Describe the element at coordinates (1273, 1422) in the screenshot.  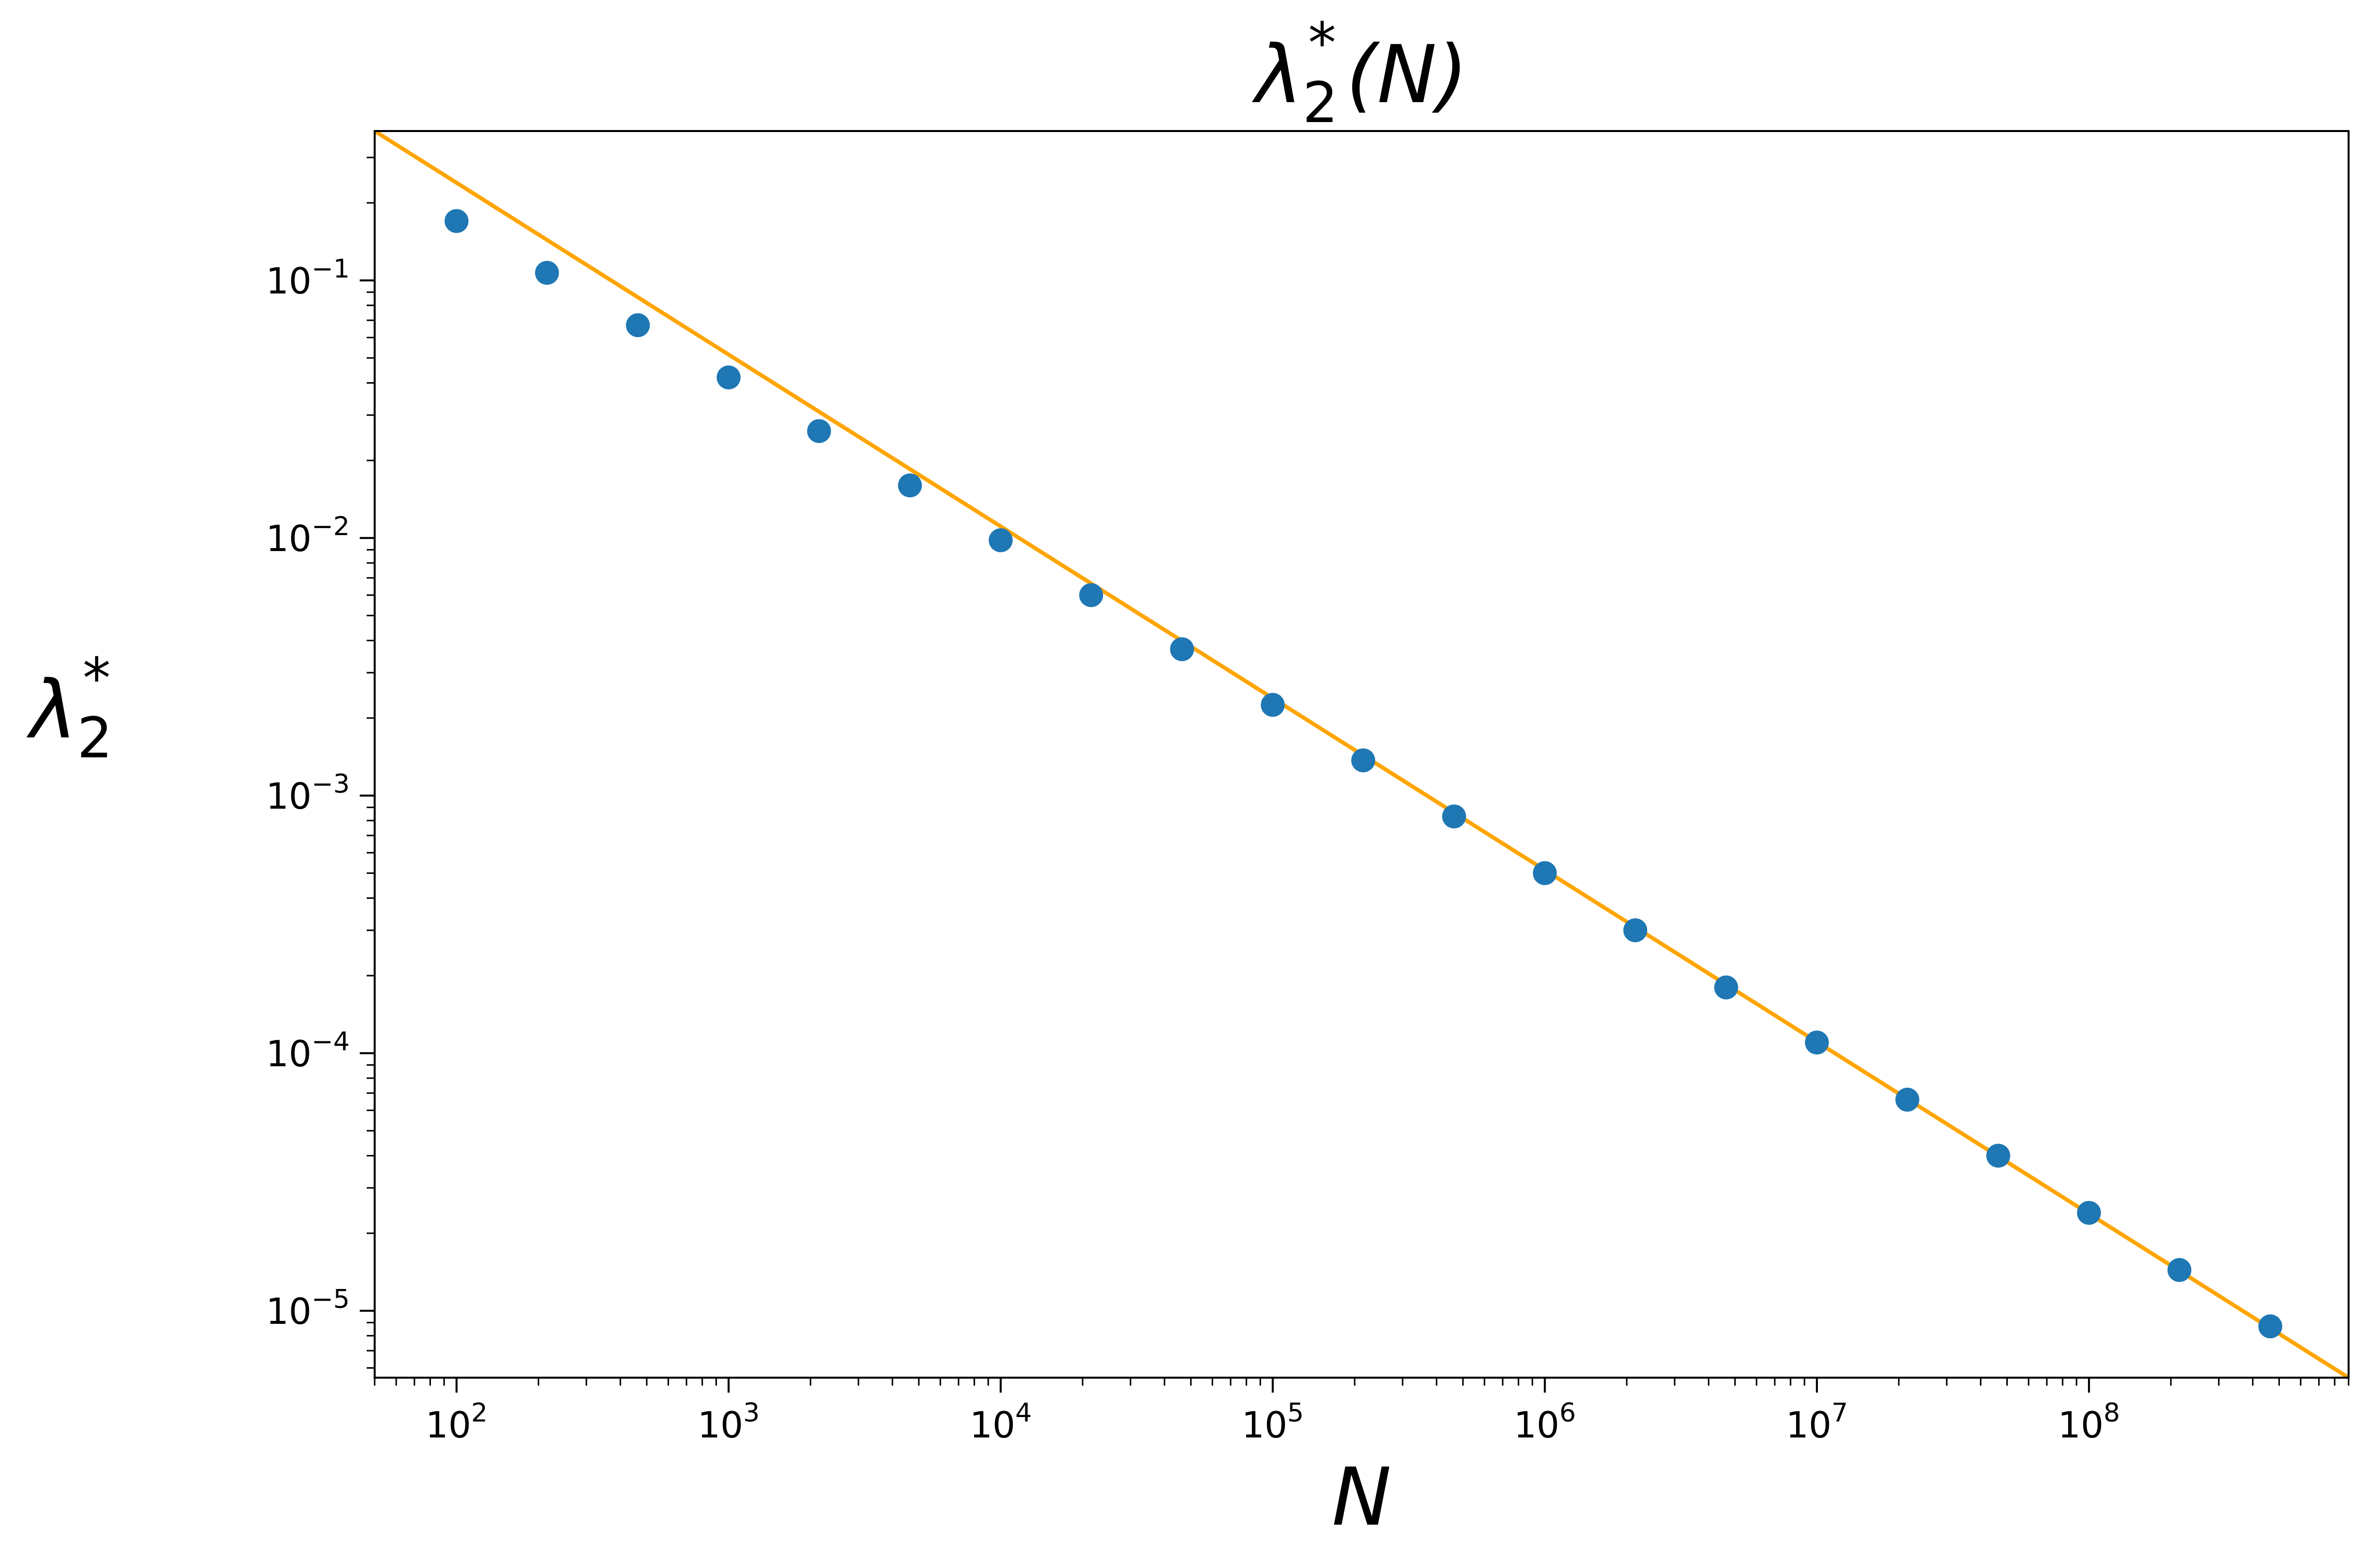
I see `x-tick-label: 10⁵` at that location.